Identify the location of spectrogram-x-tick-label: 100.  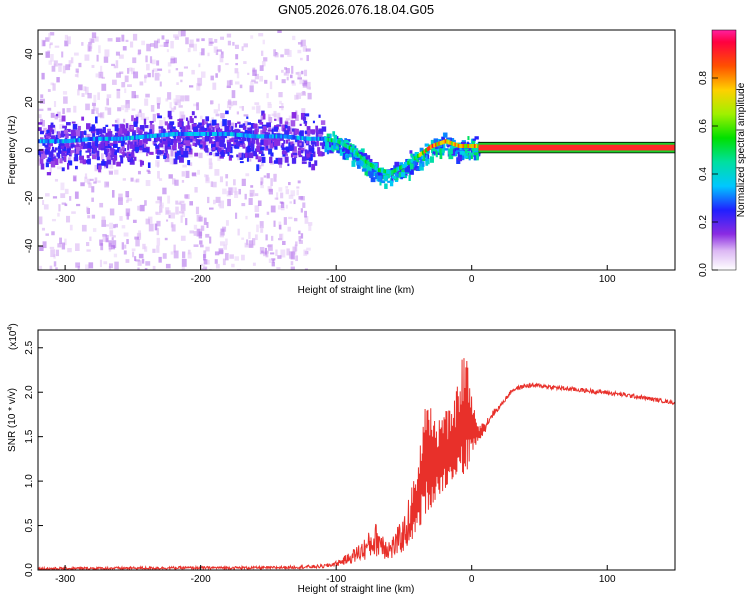
(607, 279).